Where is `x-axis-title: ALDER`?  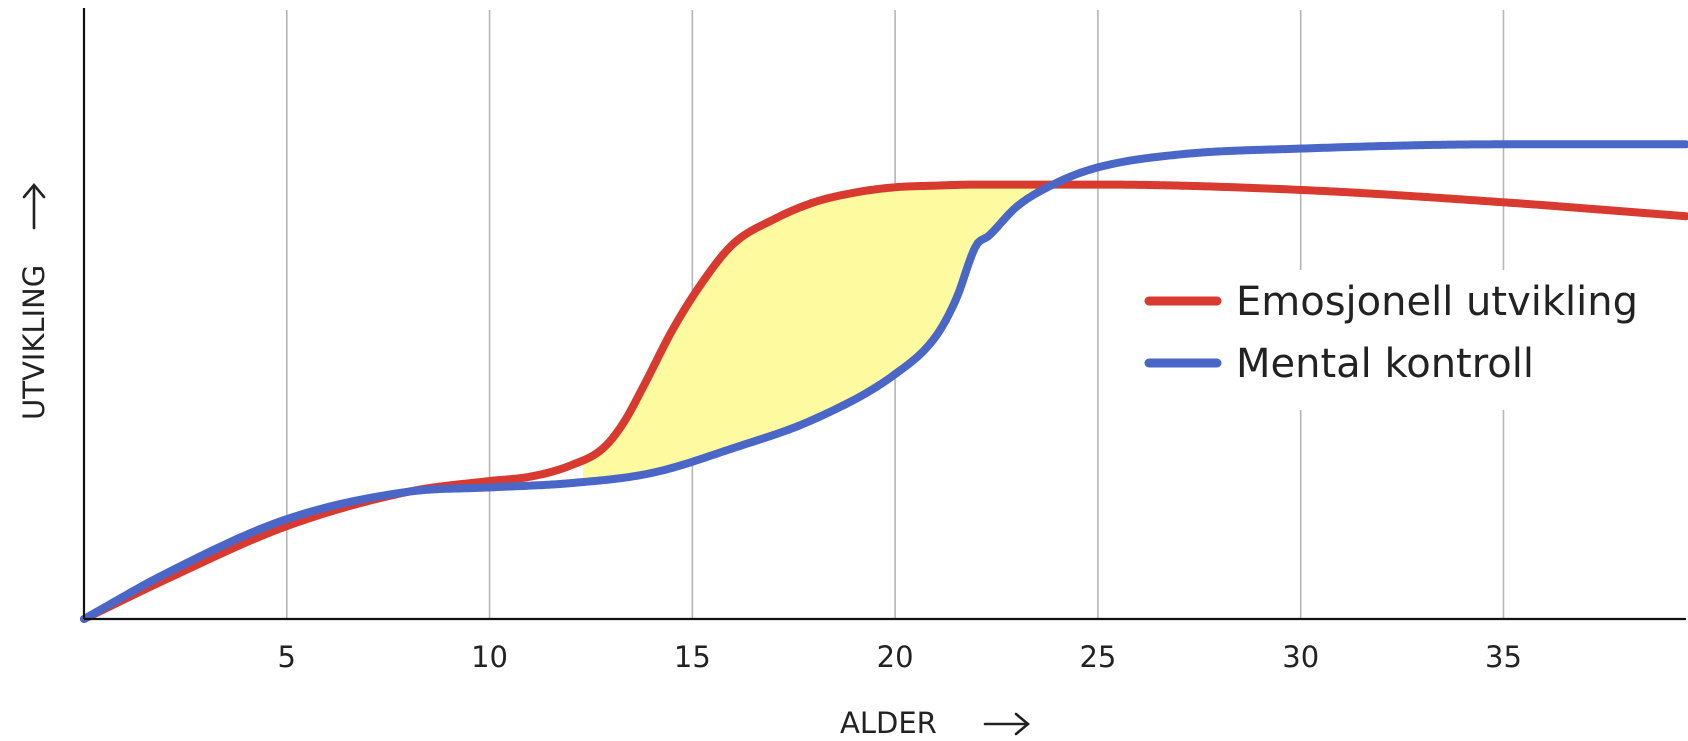 x-axis-title: ALDER is located at coordinates (888, 723).